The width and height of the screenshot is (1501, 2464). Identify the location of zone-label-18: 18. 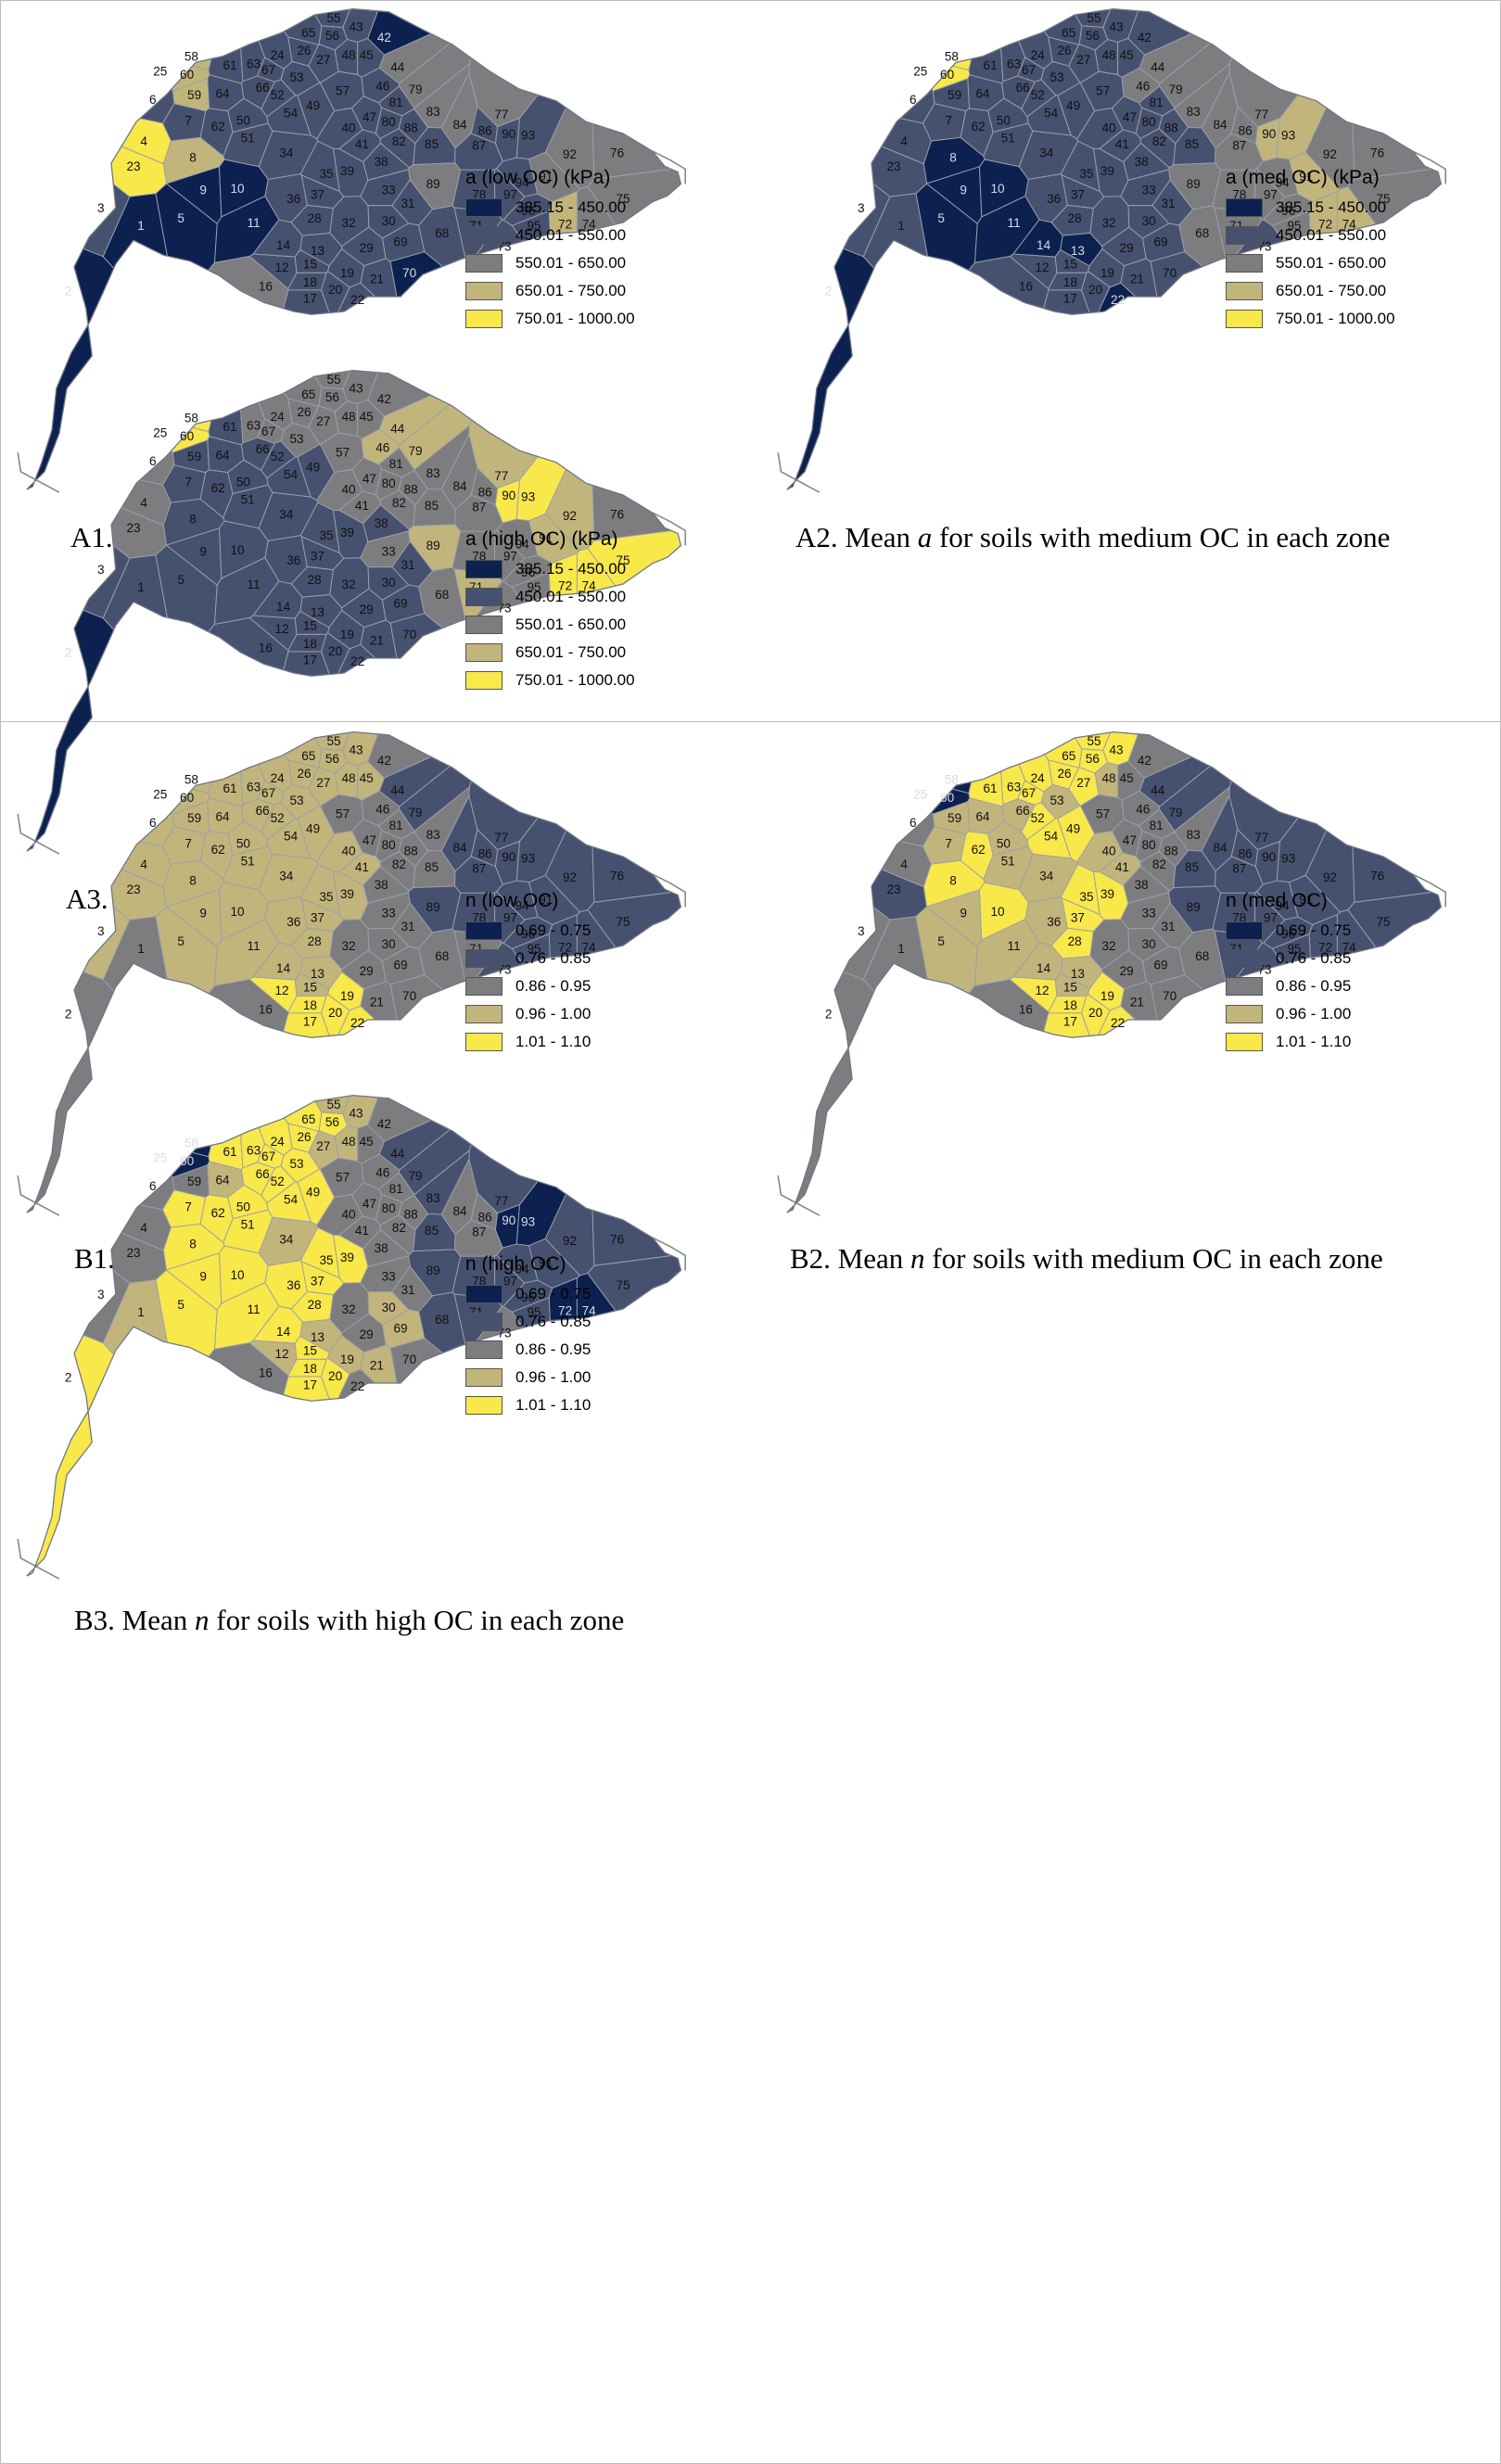
(310, 1369).